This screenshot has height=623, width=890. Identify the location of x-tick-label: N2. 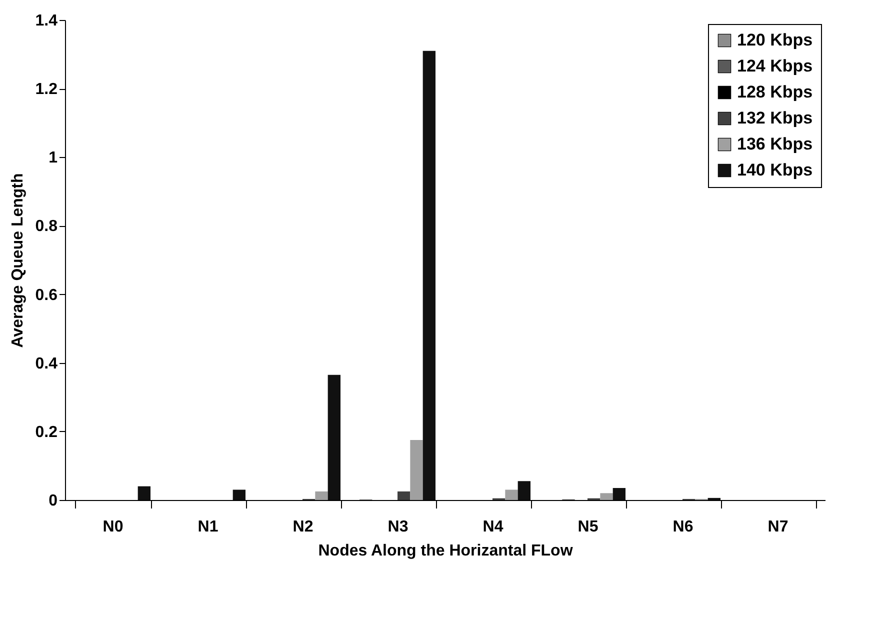
(303, 527).